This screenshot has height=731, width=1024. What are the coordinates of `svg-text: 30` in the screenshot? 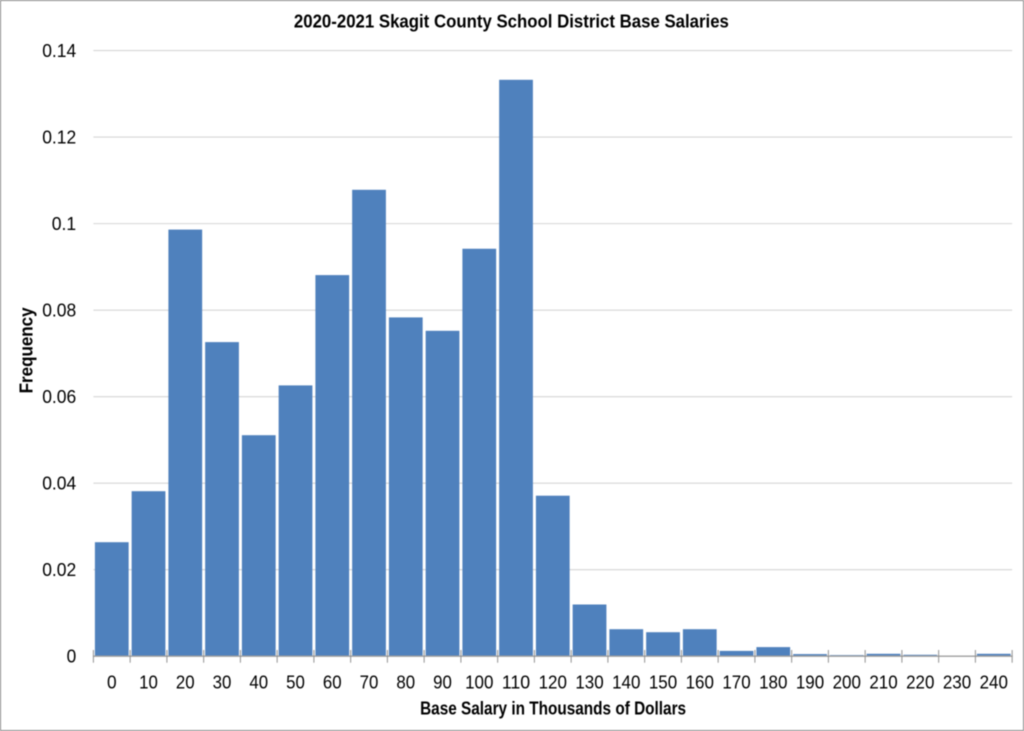 It's located at (222, 681).